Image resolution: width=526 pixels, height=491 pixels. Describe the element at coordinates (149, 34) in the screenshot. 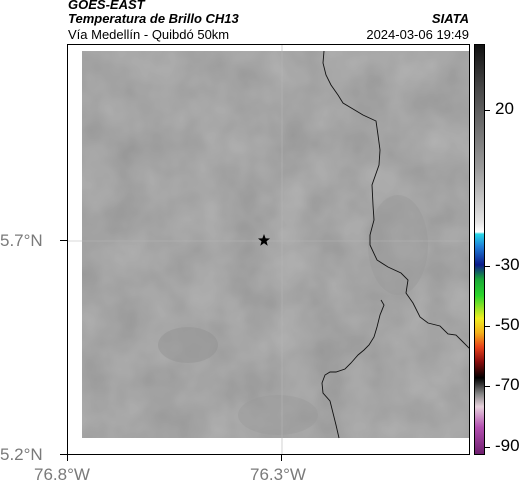

I see `subtitle-region: Vía Medellín - Quibdó 50km` at that location.